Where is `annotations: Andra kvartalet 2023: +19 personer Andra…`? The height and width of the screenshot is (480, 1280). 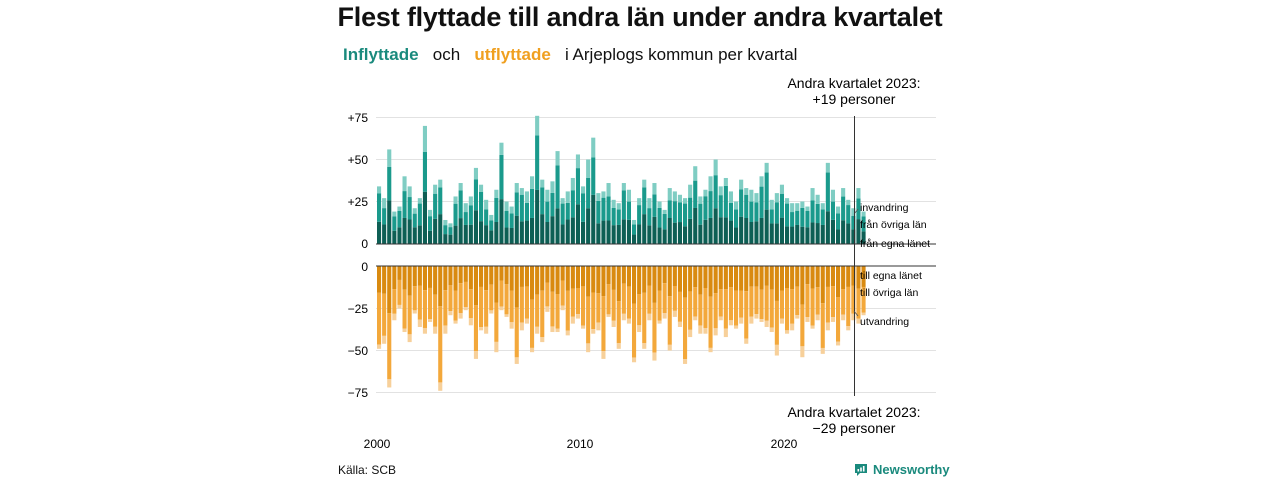
annotations: Andra kvartalet 2023: +19 personer Andra… is located at coordinates (858, 255).